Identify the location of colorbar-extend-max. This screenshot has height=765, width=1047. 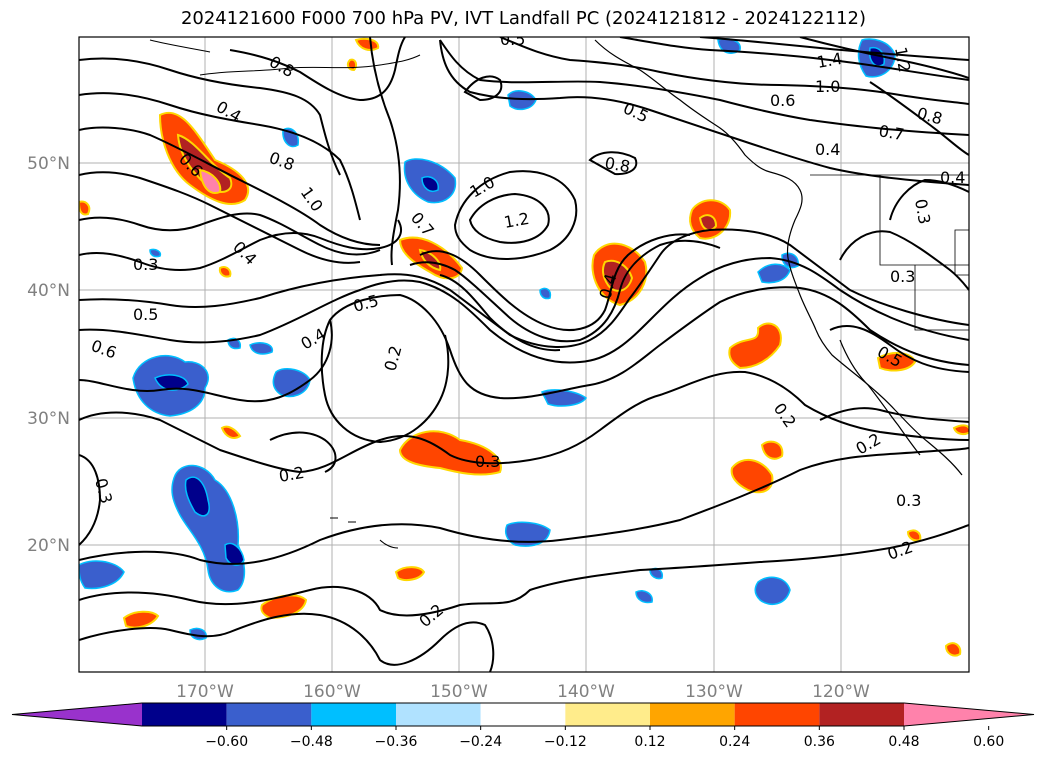
(969, 714).